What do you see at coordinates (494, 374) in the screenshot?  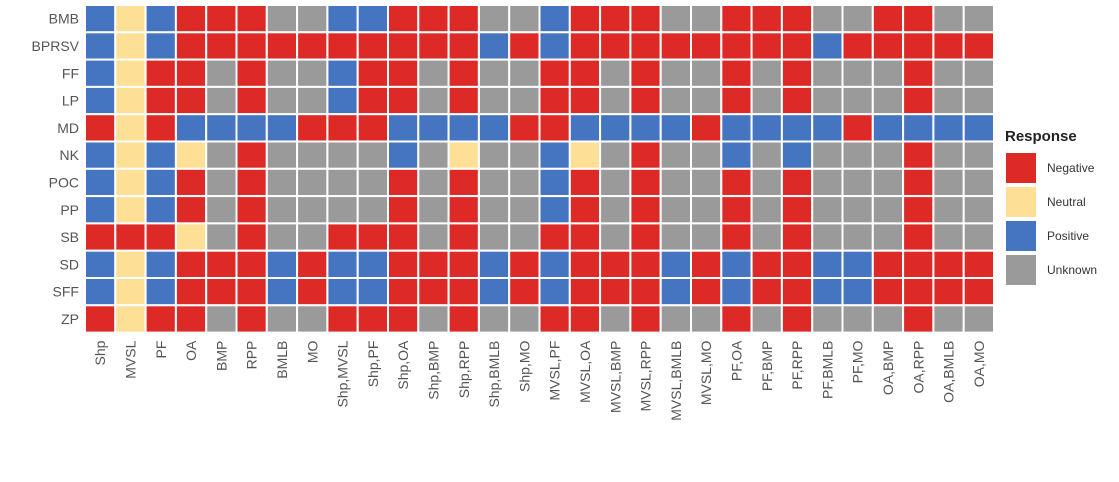 I see `column-label-shp-bmlb: Shp,BMLB` at bounding box center [494, 374].